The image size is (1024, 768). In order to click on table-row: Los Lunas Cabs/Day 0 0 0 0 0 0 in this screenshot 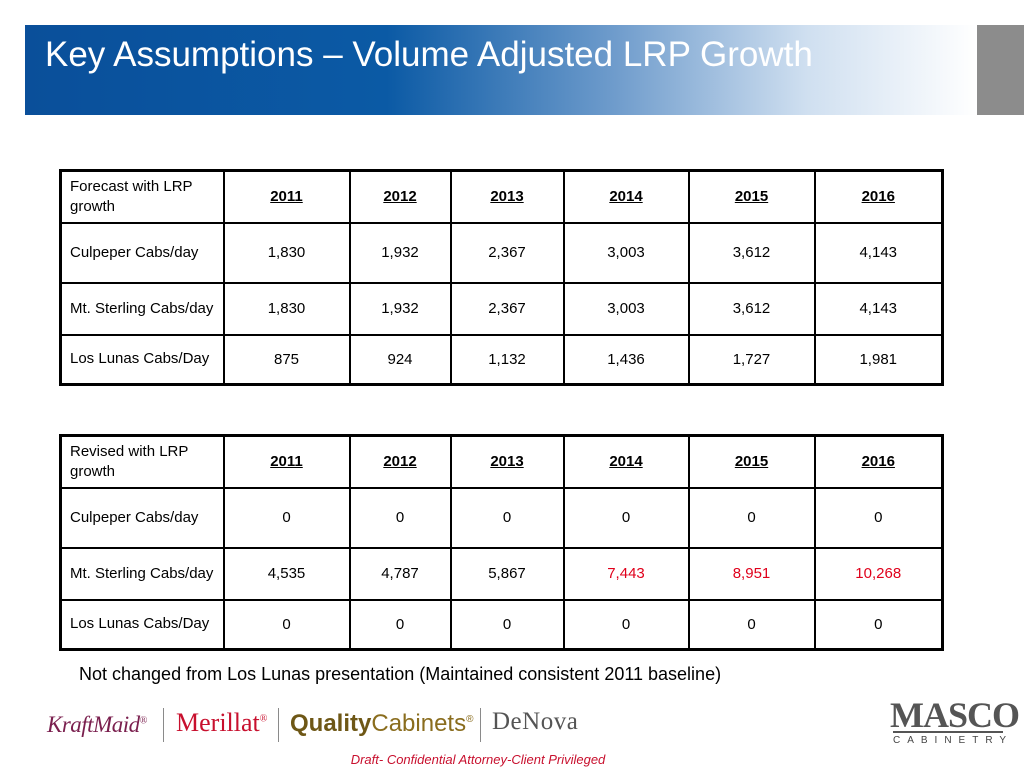, I will do `click(501, 624)`.